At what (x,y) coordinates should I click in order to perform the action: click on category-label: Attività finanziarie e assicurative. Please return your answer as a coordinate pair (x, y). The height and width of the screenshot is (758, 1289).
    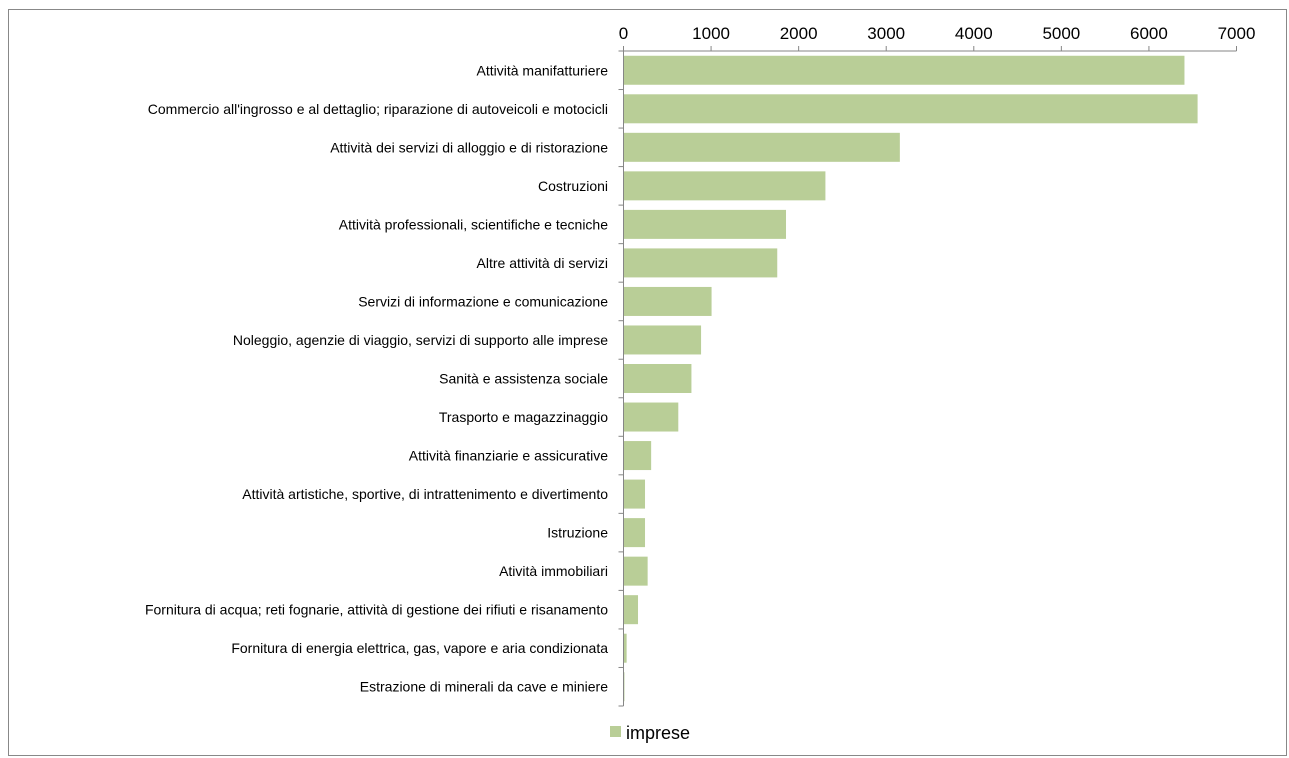
    Looking at the image, I should click on (508, 456).